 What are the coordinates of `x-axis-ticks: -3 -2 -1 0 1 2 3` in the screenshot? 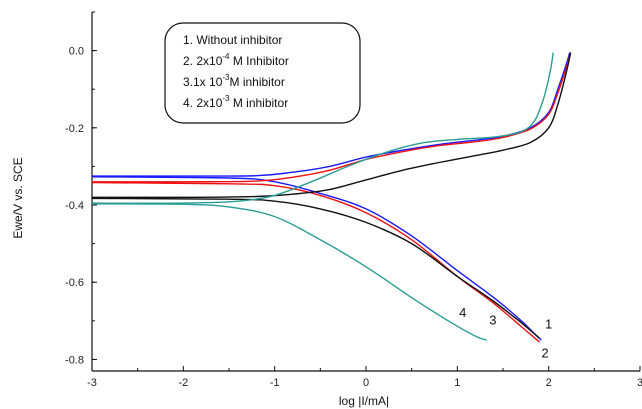 It's located at (364, 377).